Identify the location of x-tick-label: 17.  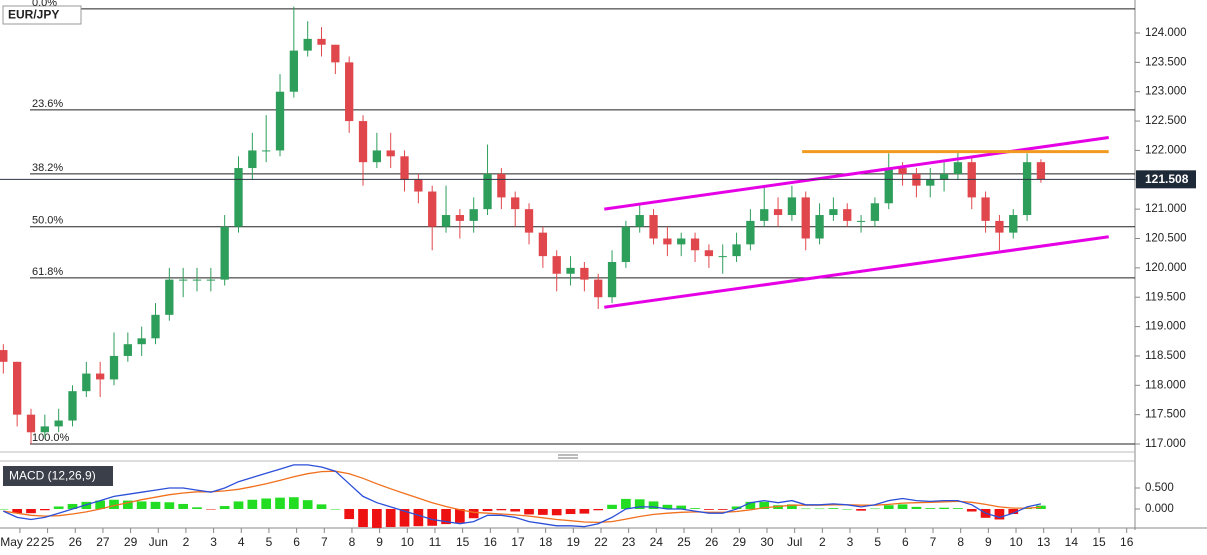
(518, 542).